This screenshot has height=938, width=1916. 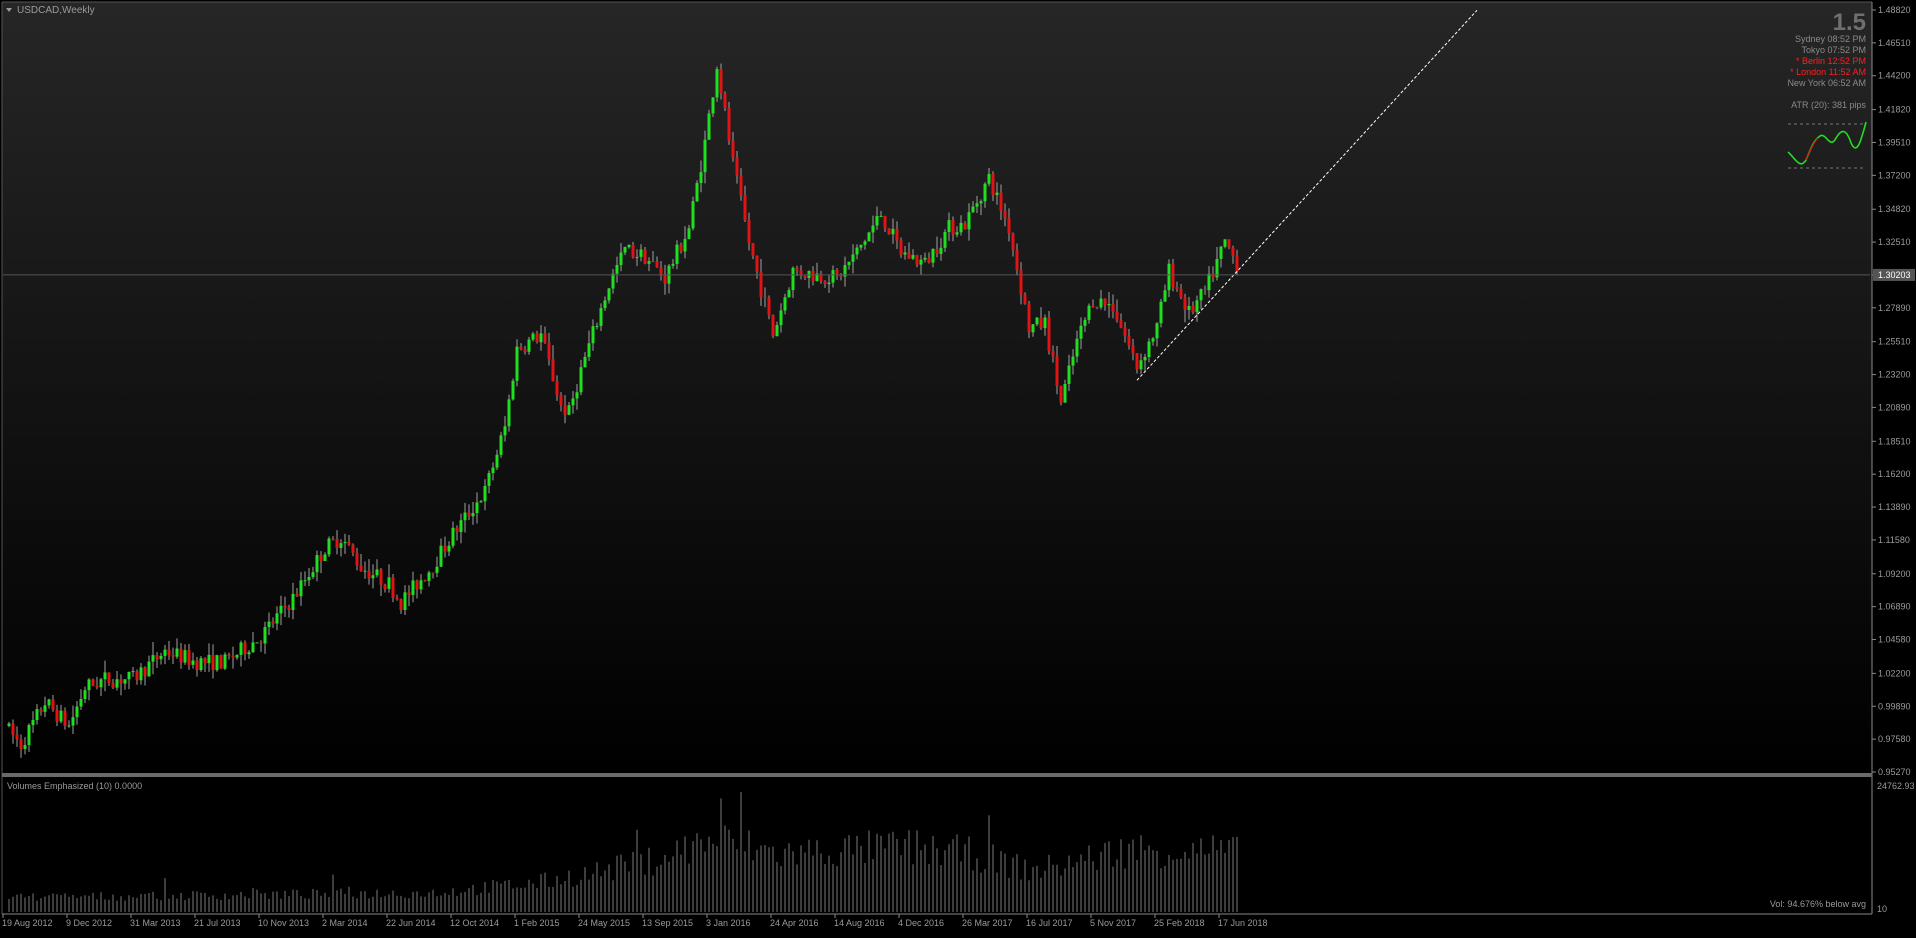 I want to click on price-tick-label: 1.41820, so click(x=1894, y=110).